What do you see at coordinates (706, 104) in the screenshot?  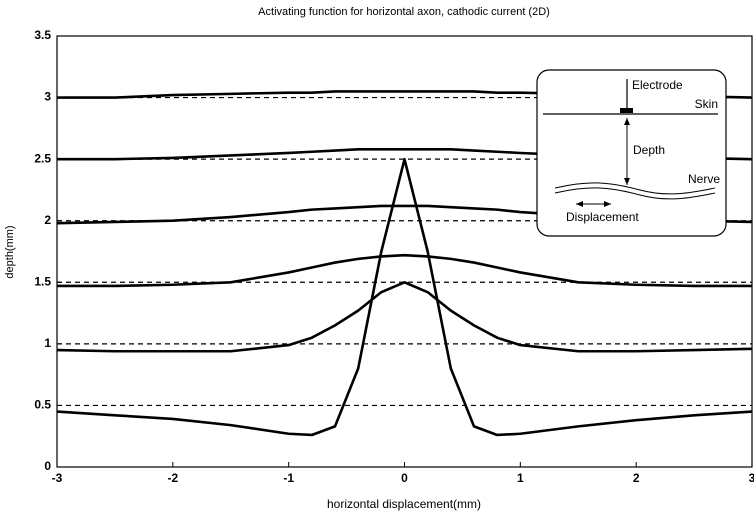 I see `inset-label: Skin` at bounding box center [706, 104].